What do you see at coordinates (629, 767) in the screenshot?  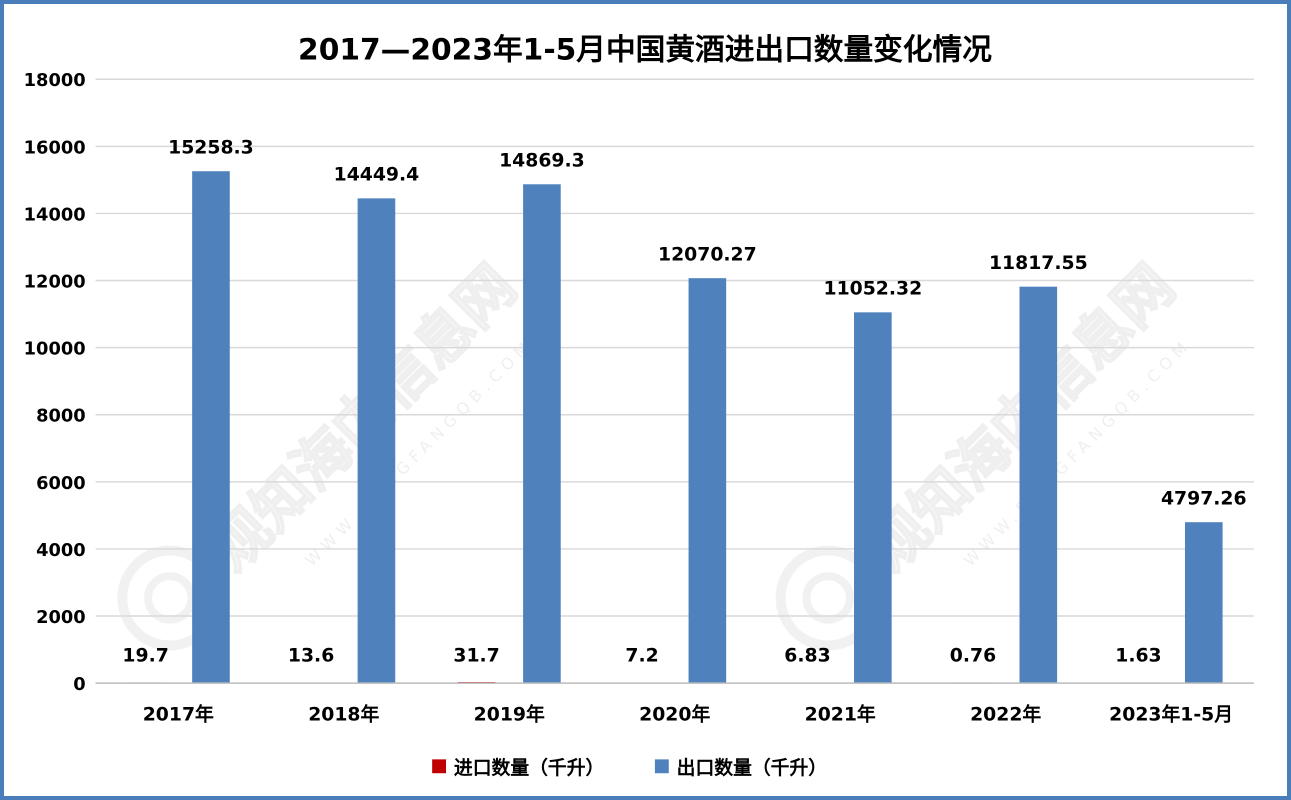 I see `legend: 进口数量（千升） 出口数量（千升）` at bounding box center [629, 767].